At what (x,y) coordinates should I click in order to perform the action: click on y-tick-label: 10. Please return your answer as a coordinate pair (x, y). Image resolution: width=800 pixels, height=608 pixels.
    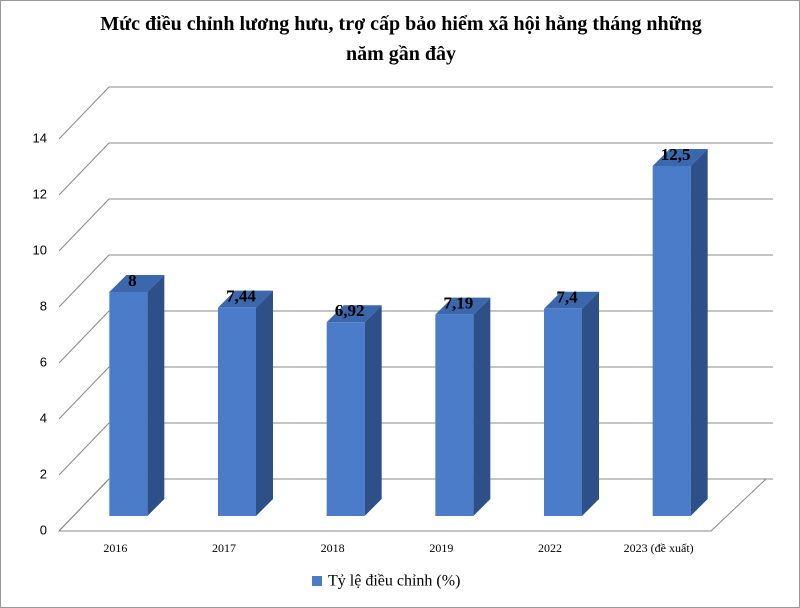
    Looking at the image, I should click on (40, 249).